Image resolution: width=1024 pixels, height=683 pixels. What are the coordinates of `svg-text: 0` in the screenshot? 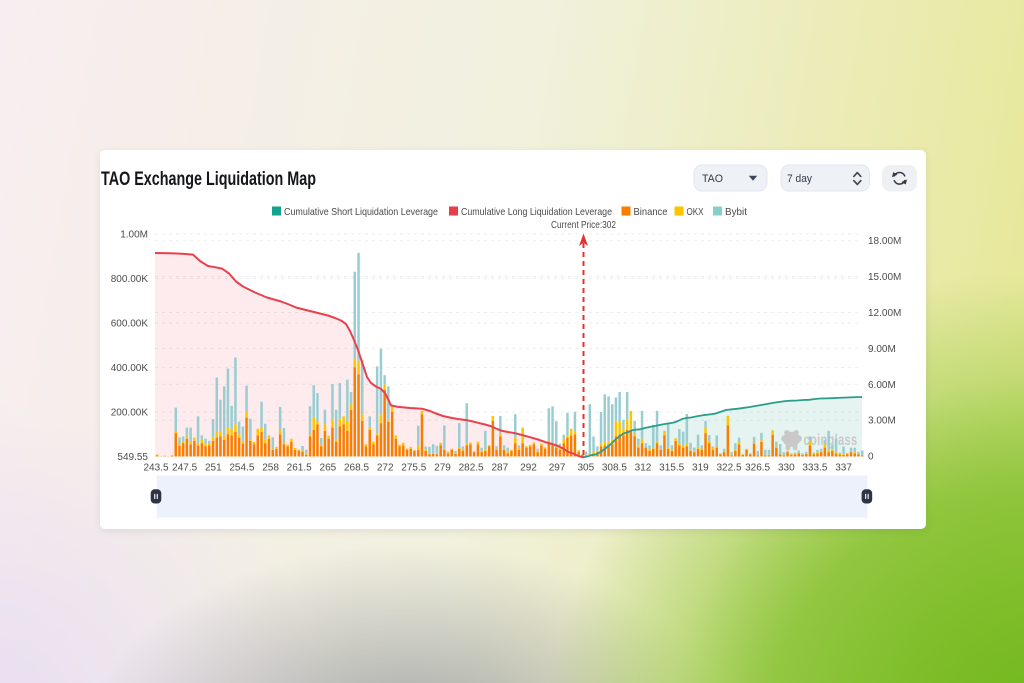 It's located at (871, 457).